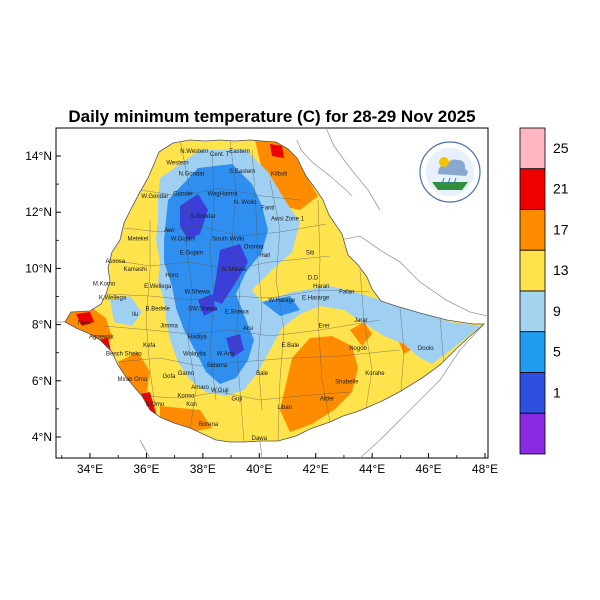 This screenshot has height=600, width=600. I want to click on region-label: Nuer, so click(84, 324).